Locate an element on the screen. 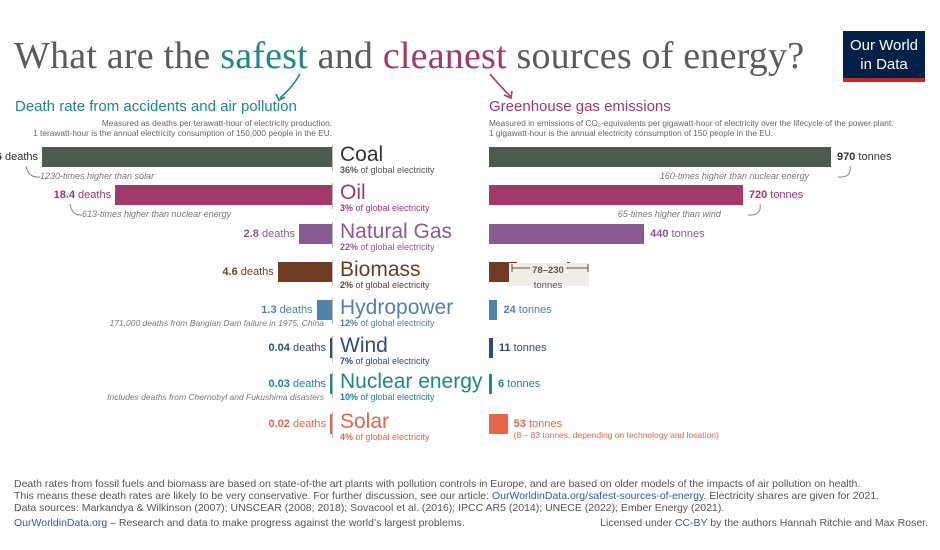 This screenshot has height=550, width=940. natural-gas-ghg-unit: tonnes is located at coordinates (686, 234).